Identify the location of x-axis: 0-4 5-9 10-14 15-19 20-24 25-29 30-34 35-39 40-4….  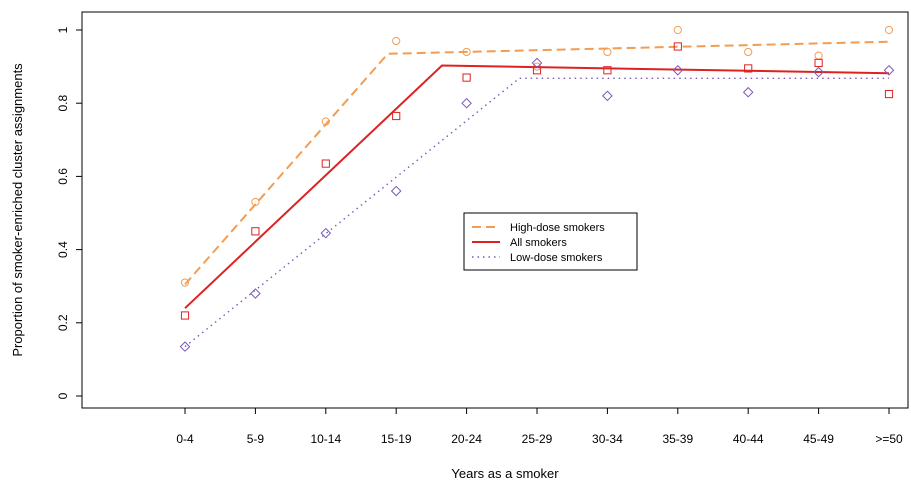
(539, 426).